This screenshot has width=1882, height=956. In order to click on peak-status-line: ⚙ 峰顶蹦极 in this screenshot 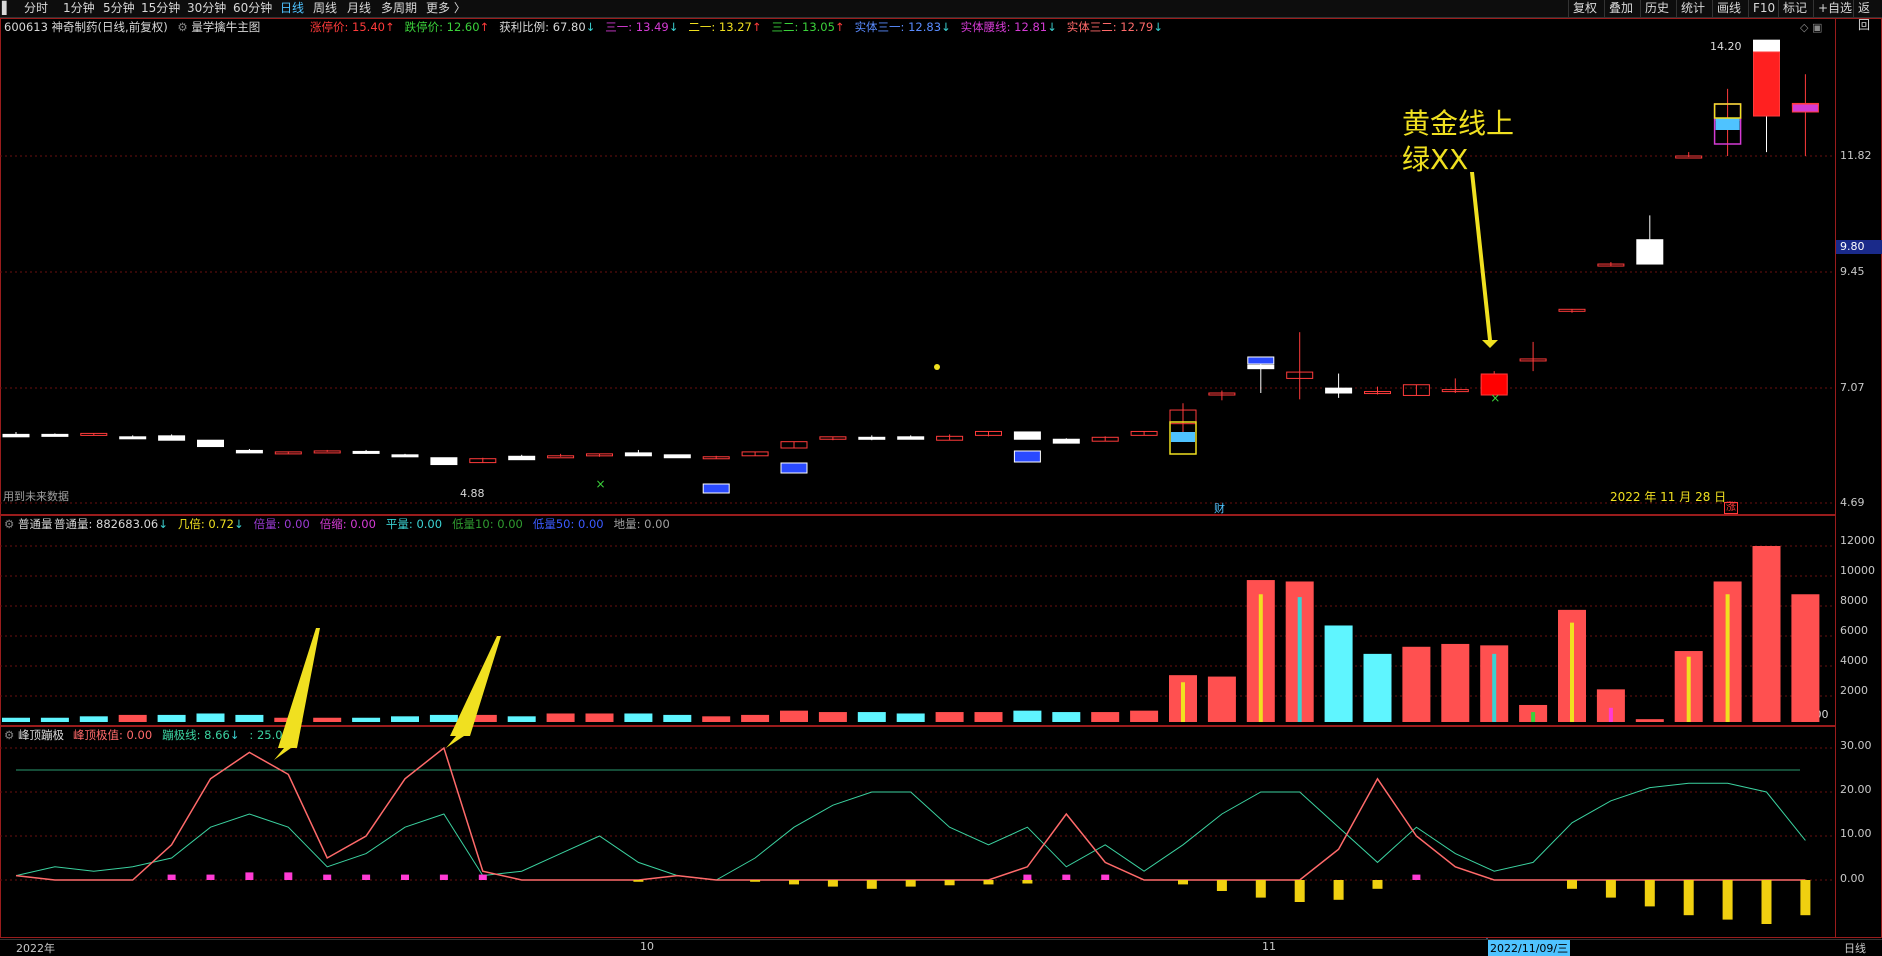, I will do `click(34, 735)`.